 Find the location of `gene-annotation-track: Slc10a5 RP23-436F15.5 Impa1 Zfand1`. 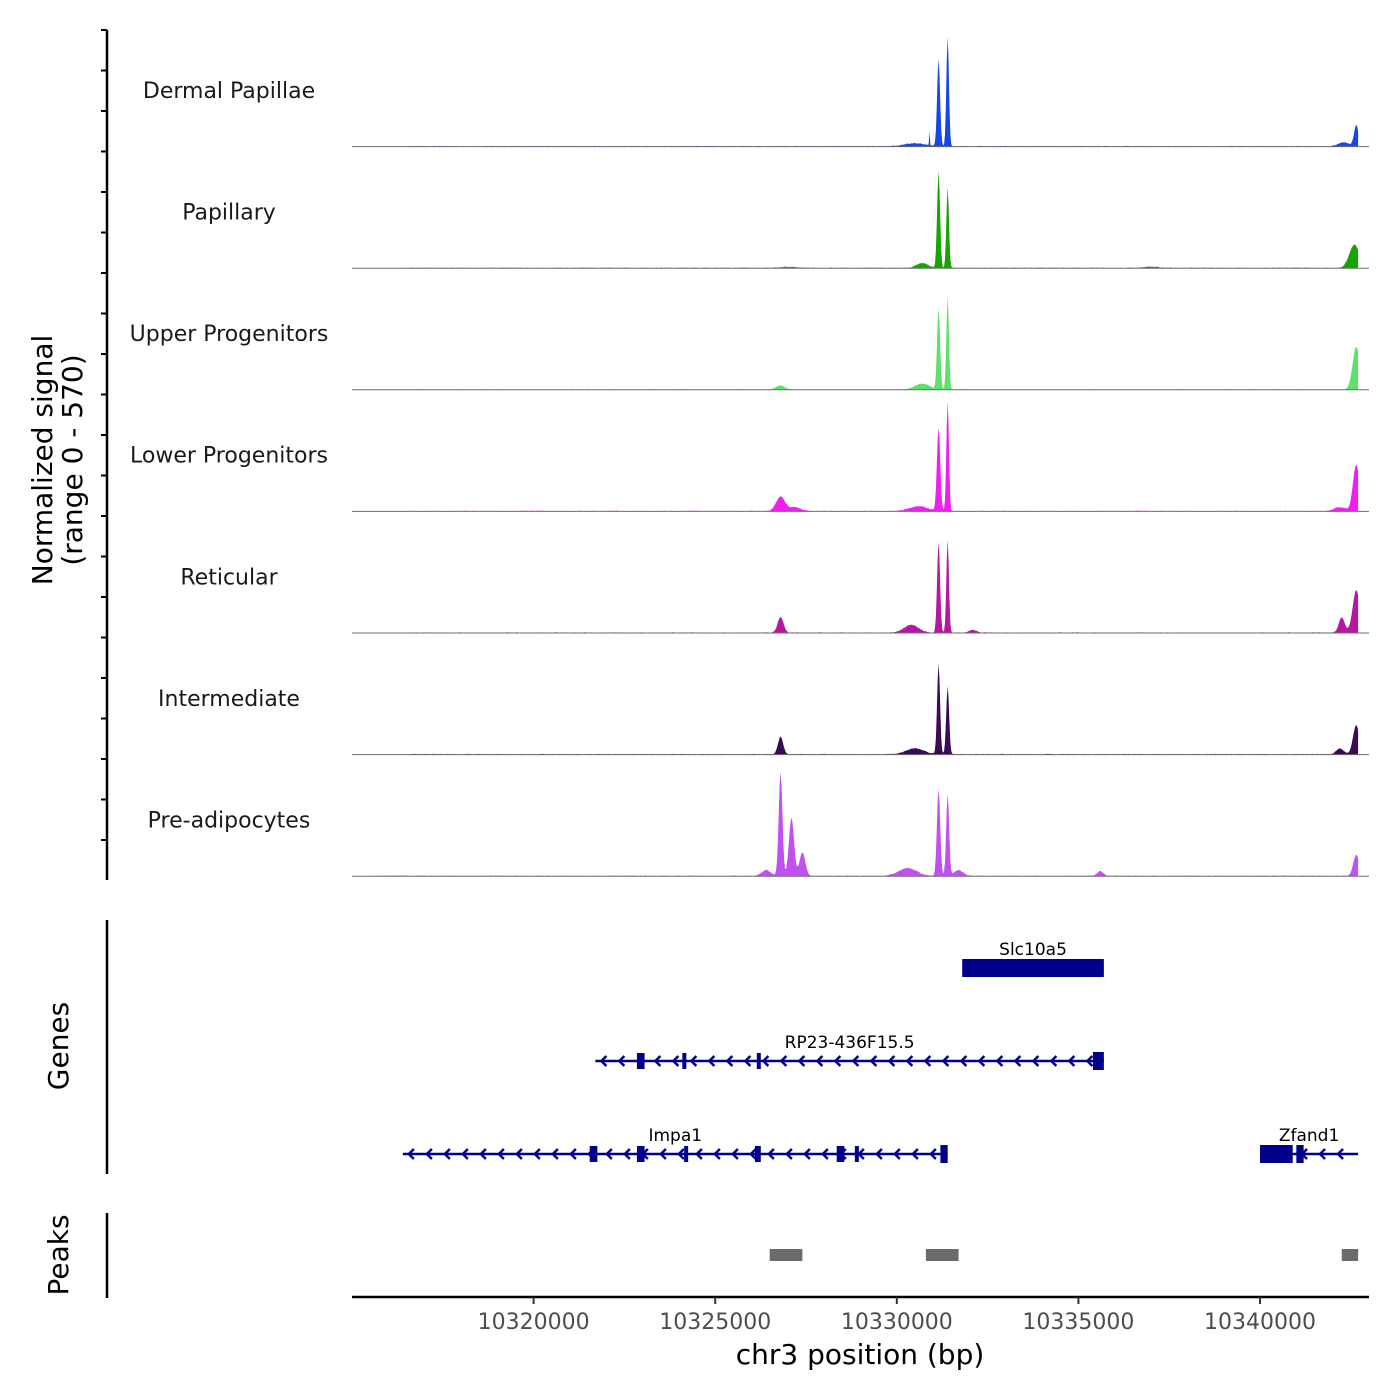

gene-annotation-track: Slc10a5 RP23-436F15.5 Impa1 Zfand1 is located at coordinates (880, 1051).